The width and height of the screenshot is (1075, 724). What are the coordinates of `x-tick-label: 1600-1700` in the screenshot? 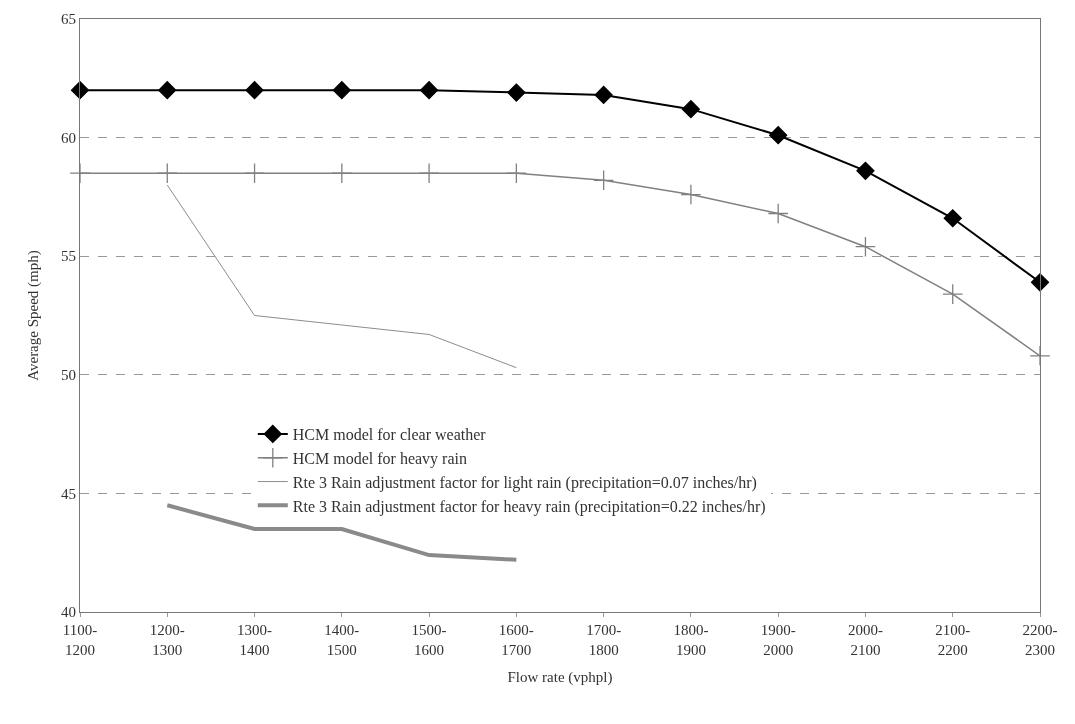 It's located at (516, 640).